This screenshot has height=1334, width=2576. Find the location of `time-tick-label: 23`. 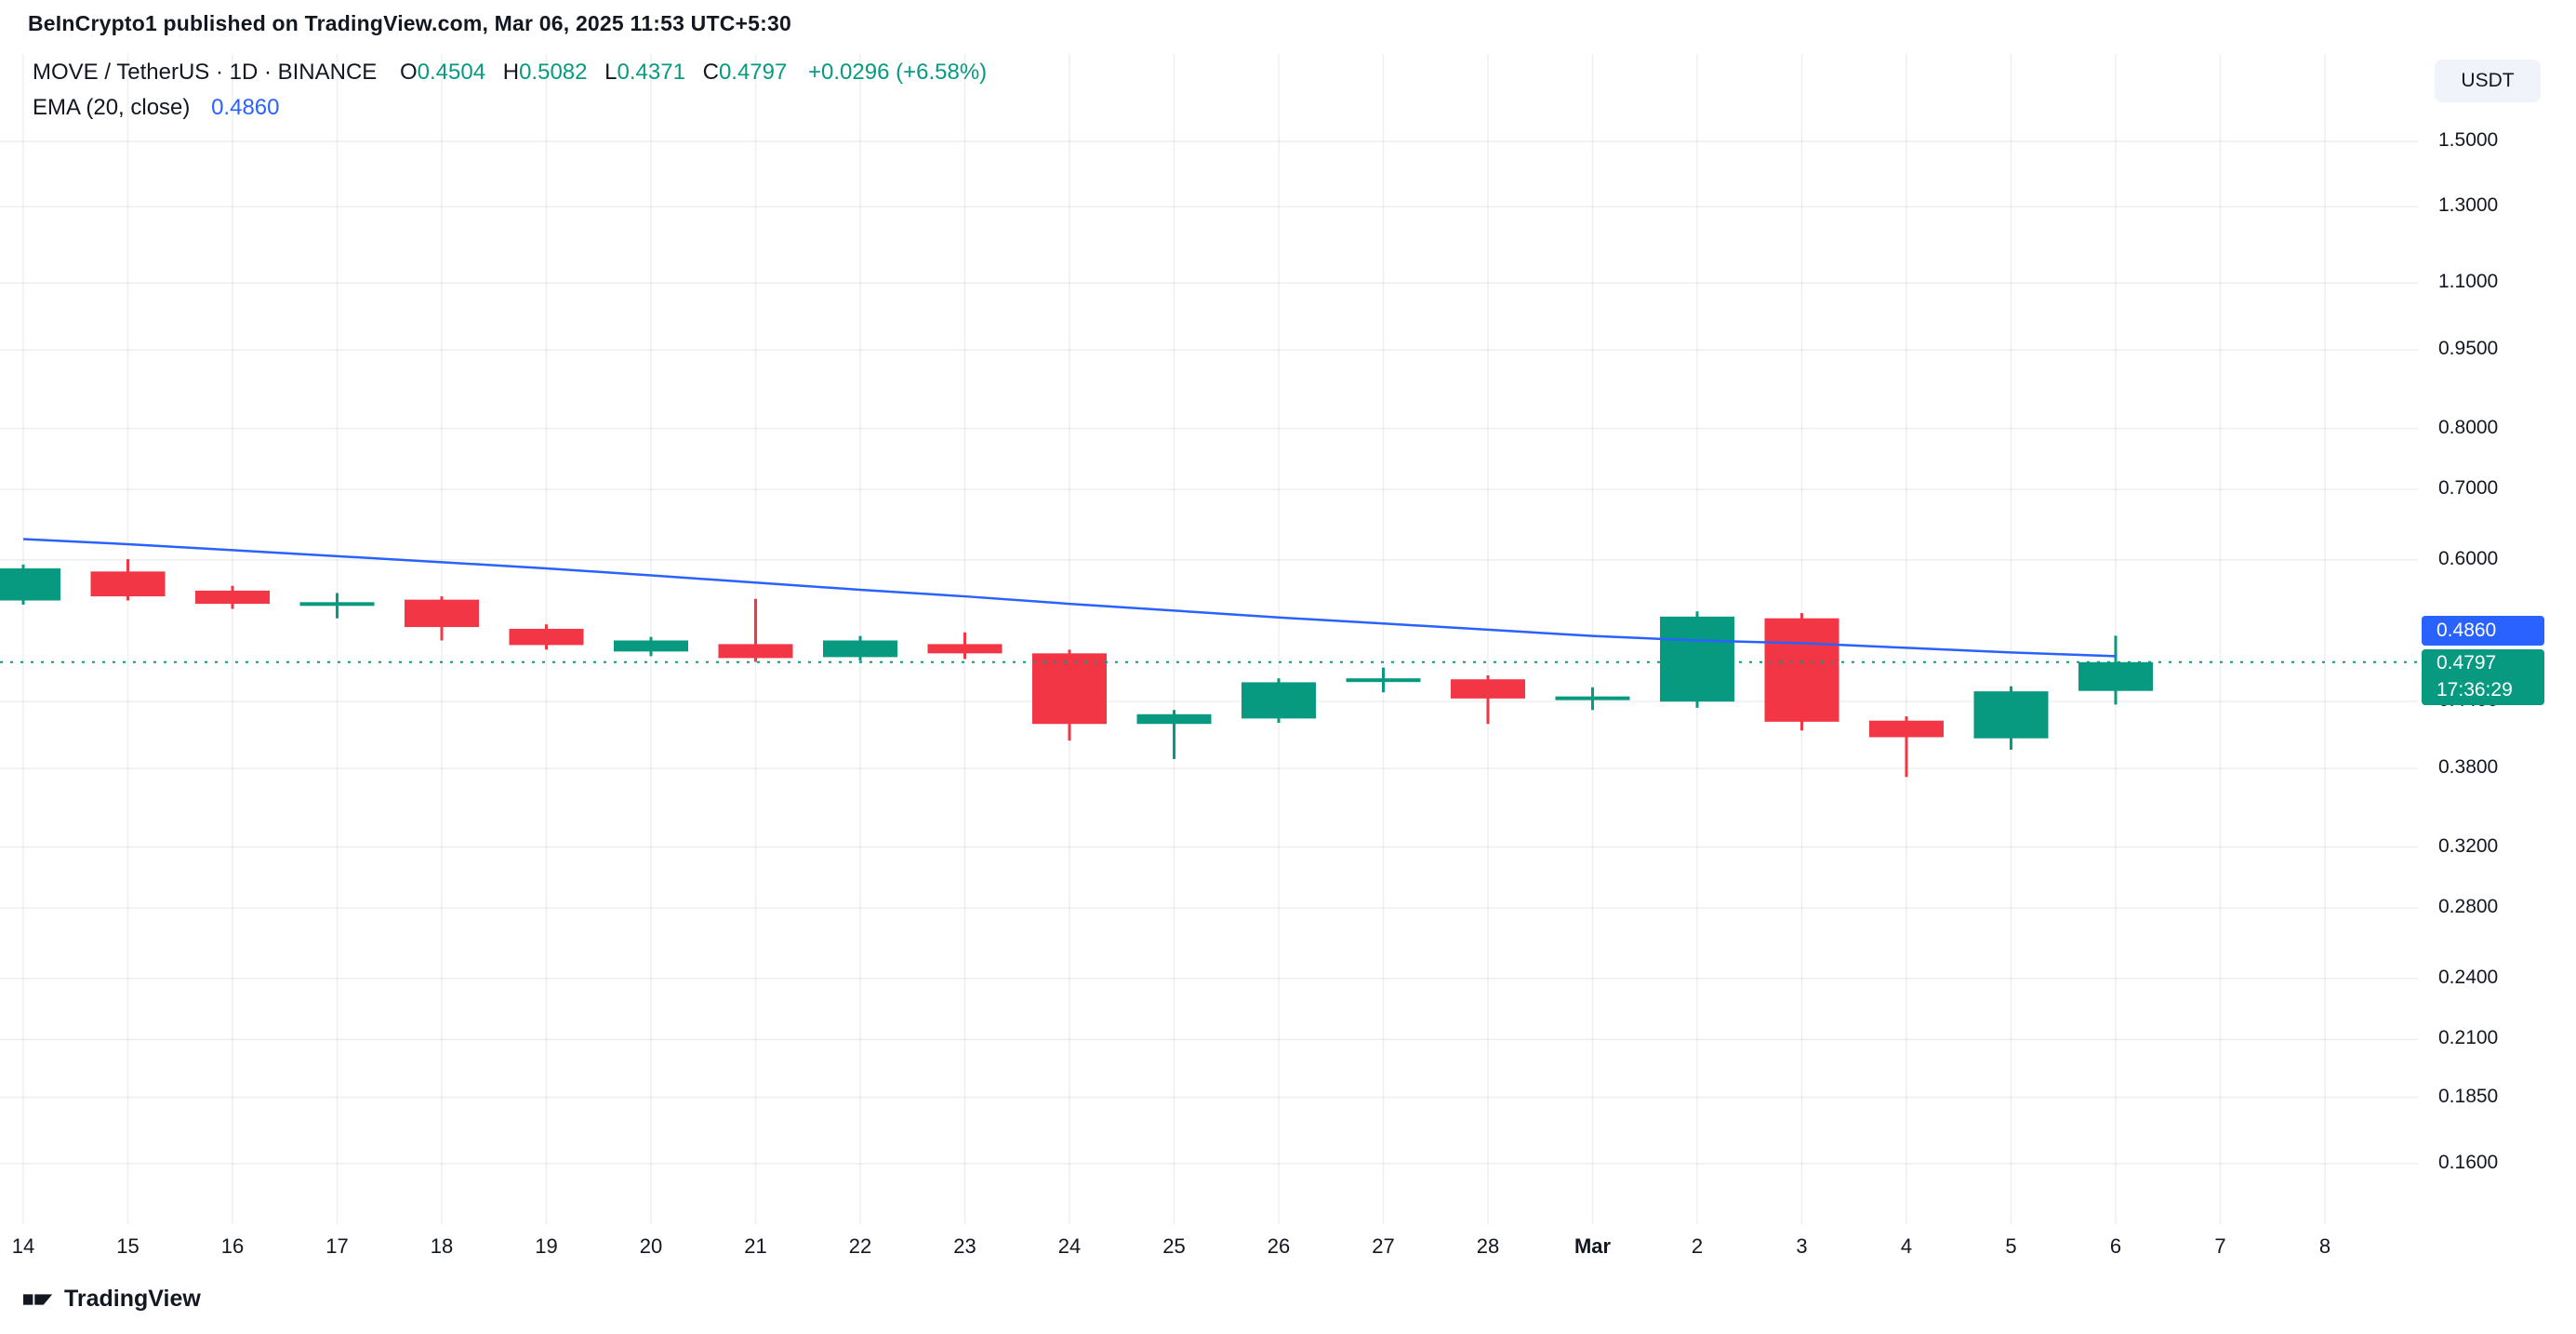

time-tick-label: 23 is located at coordinates (964, 1246).